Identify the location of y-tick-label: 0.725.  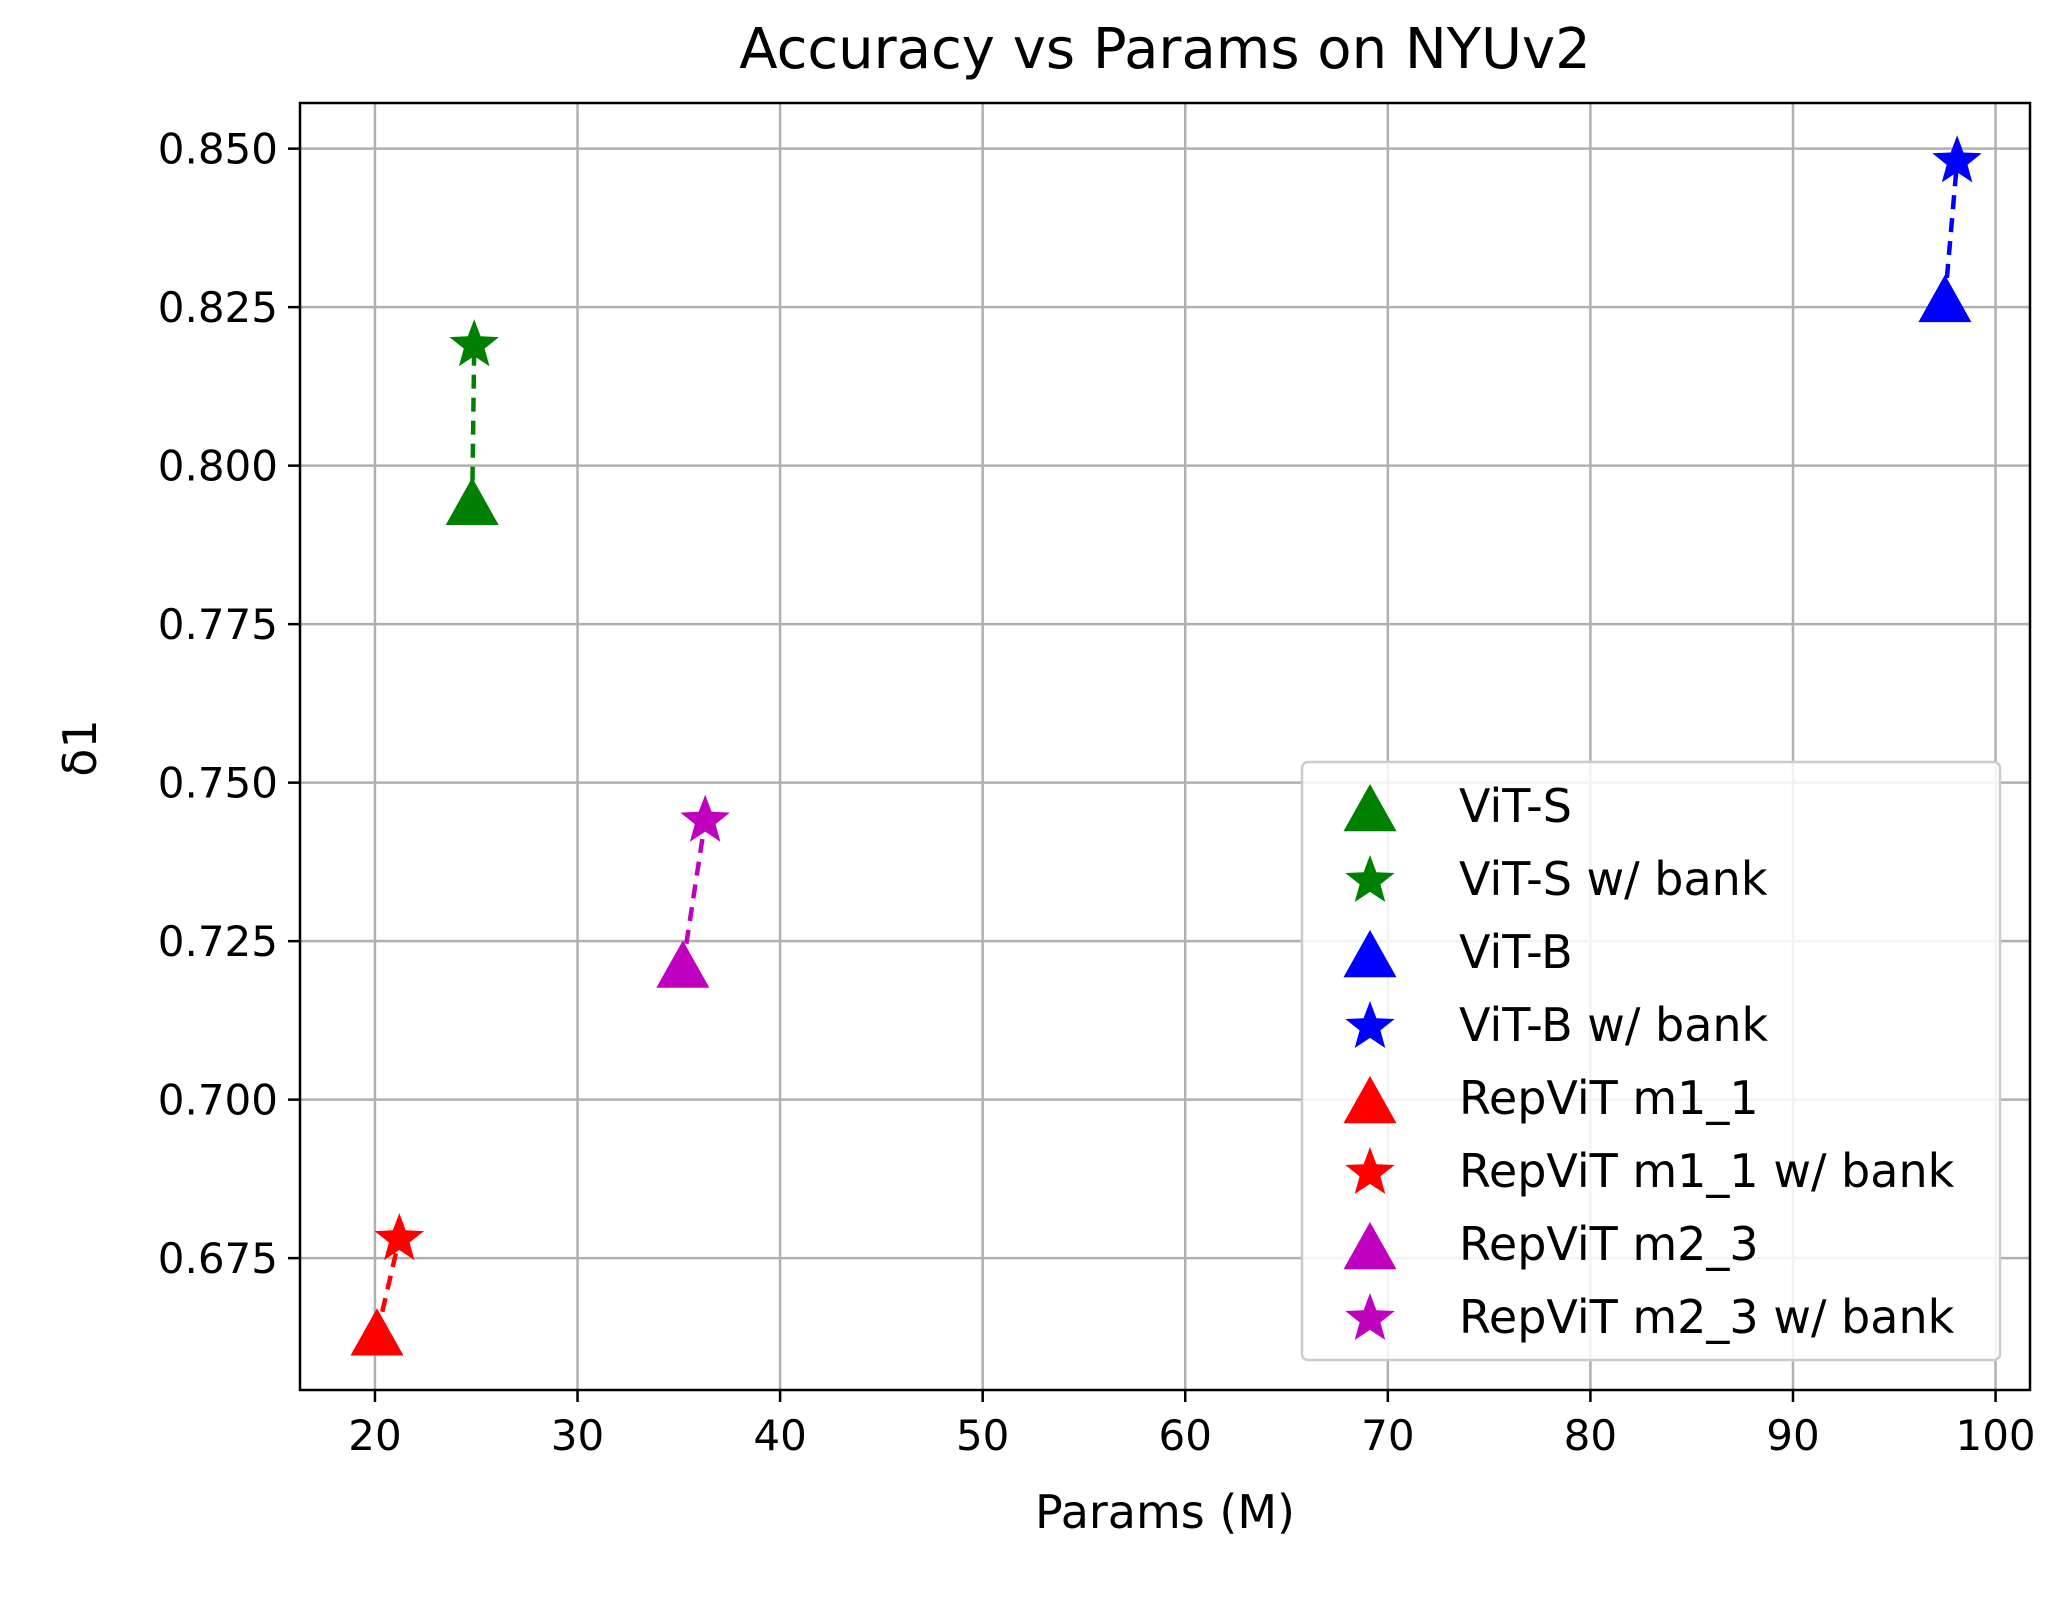
(218, 941).